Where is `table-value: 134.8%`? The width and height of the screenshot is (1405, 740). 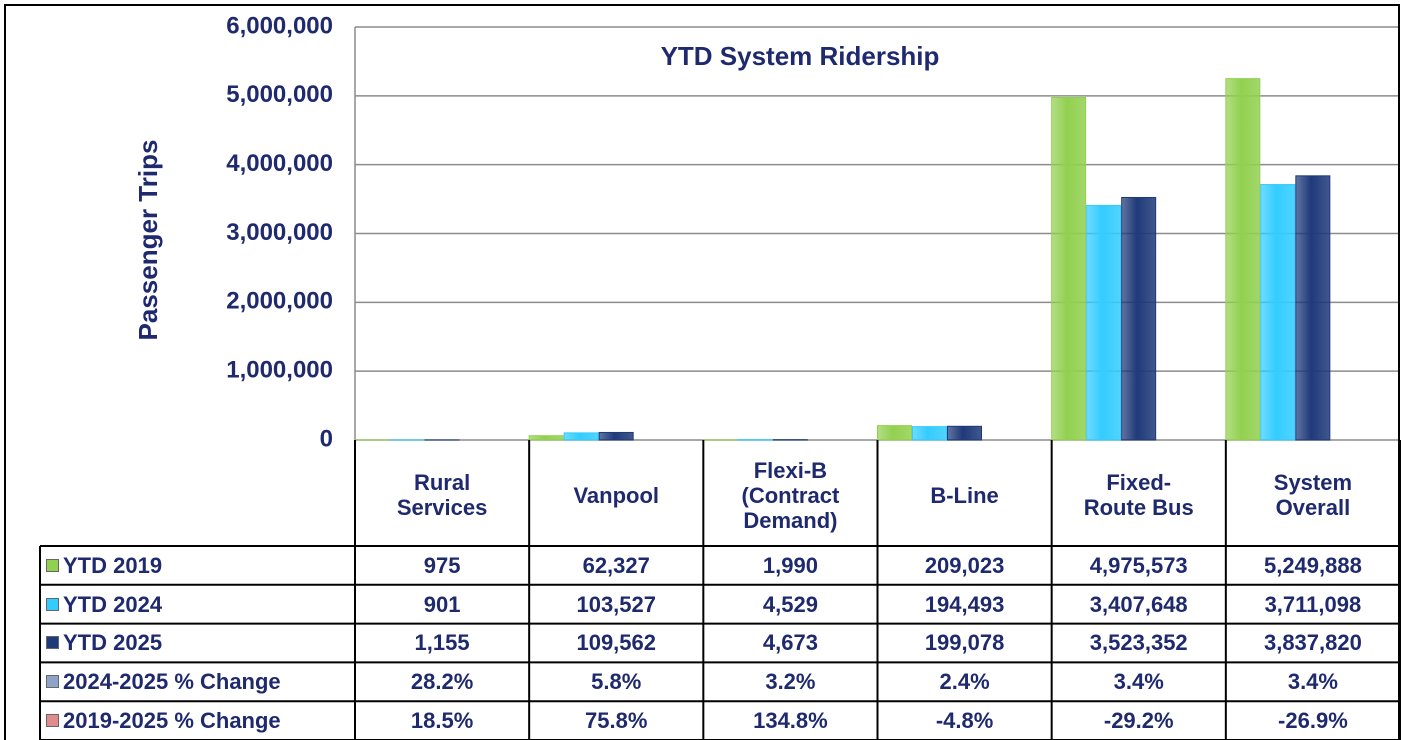
table-value: 134.8% is located at coordinates (790, 721).